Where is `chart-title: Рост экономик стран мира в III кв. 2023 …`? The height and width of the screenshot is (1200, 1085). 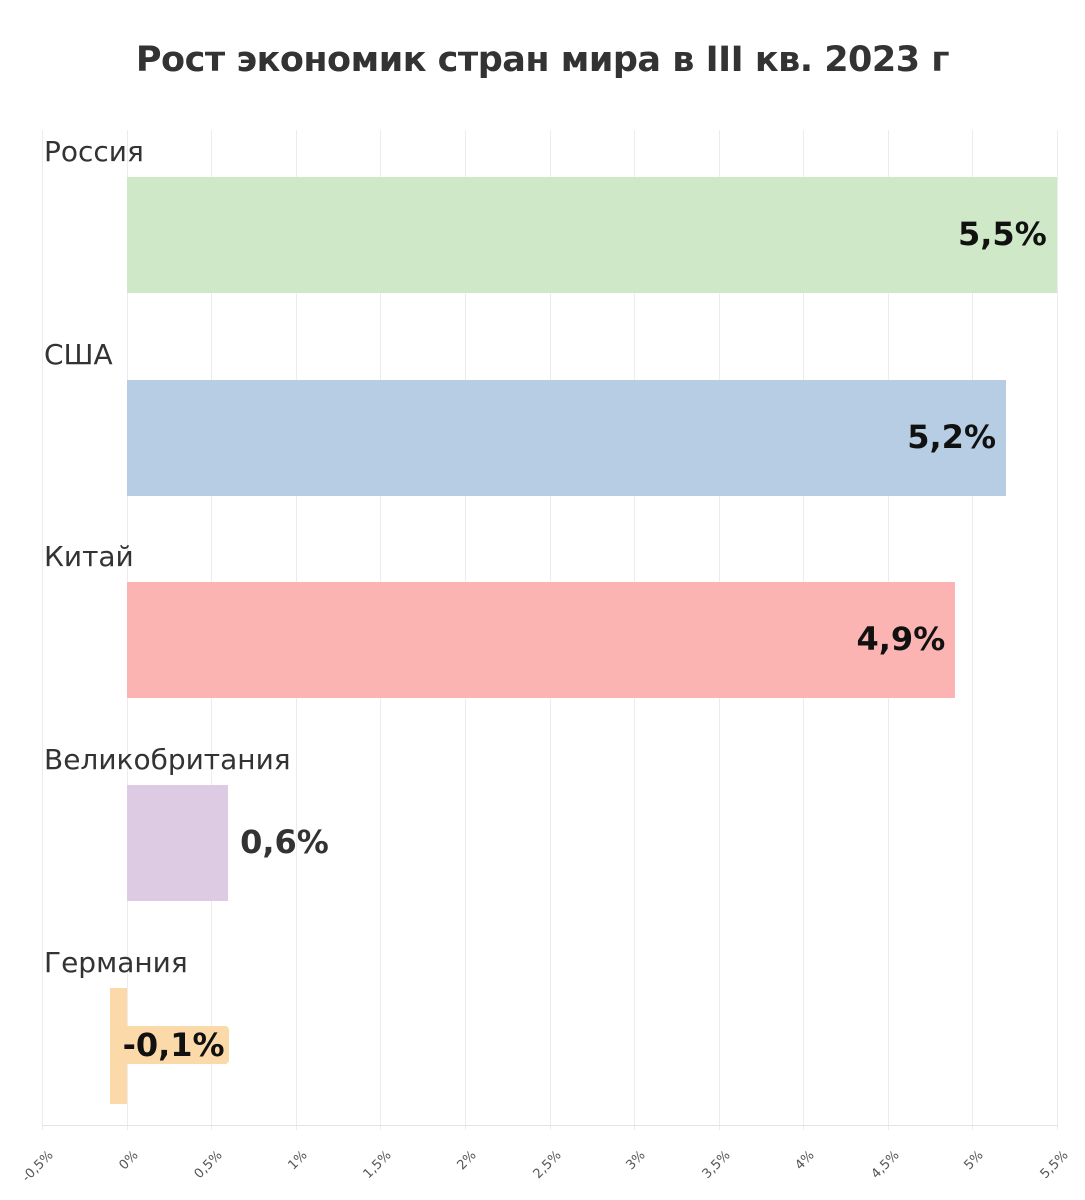
chart-title: Рост экономик стран мира в III кв. 2023 … is located at coordinates (542, 60).